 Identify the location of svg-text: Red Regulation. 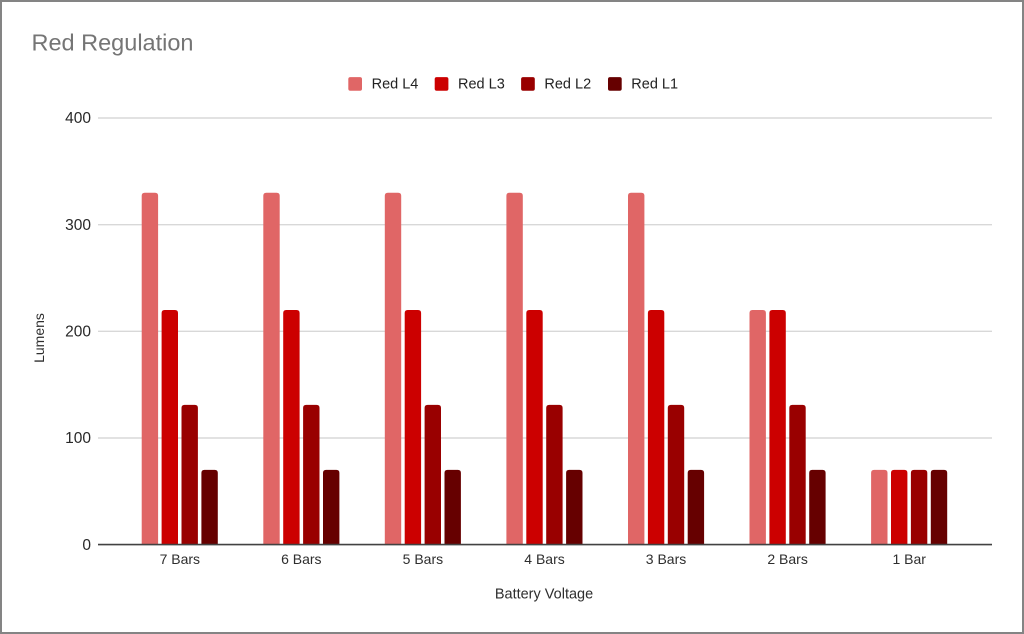
(113, 43).